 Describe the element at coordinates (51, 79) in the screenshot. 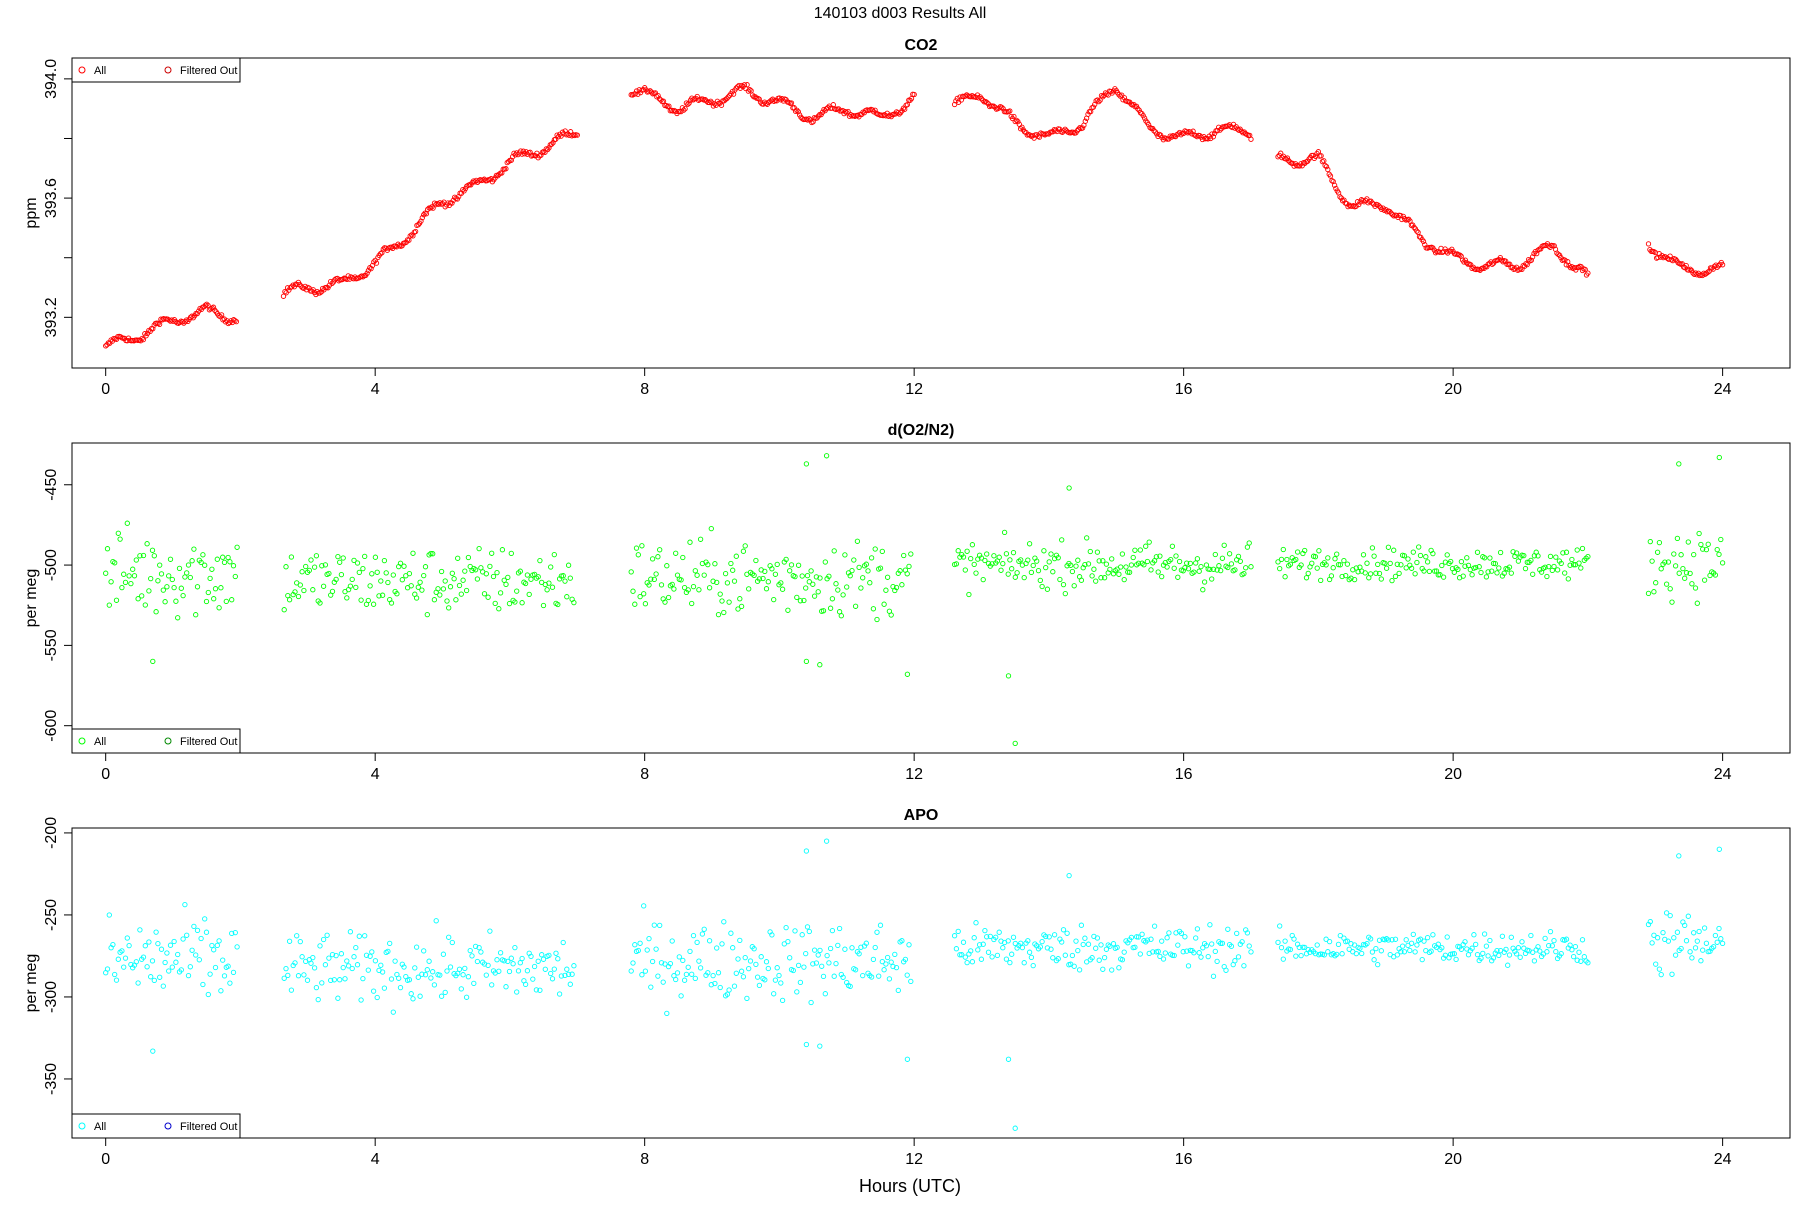

I see `y-tick-label: 394.0` at that location.